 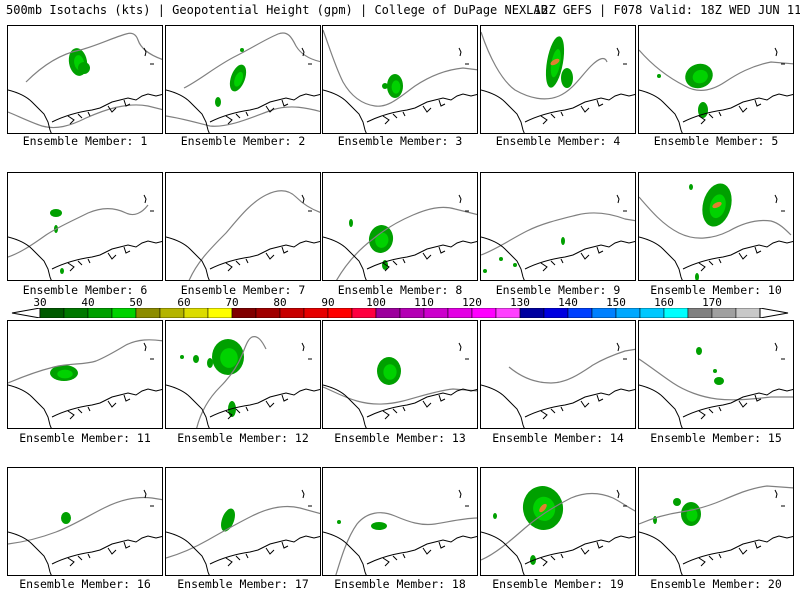 I want to click on colorbar-high-arrow, so click(x=774, y=313).